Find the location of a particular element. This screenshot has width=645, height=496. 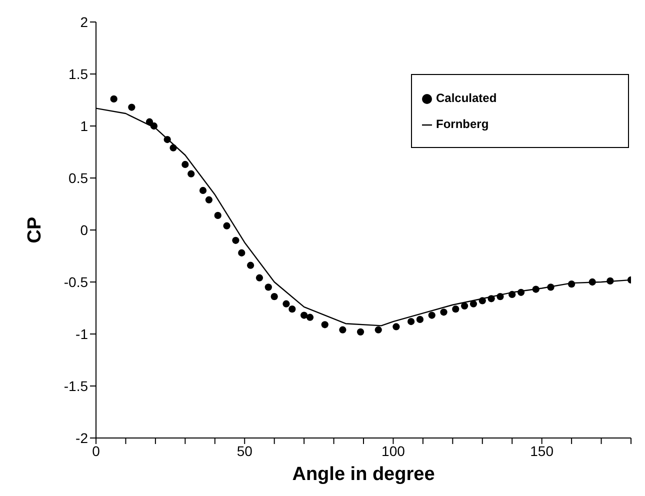

y-tick-label: -1.5 is located at coordinates (76, 386).